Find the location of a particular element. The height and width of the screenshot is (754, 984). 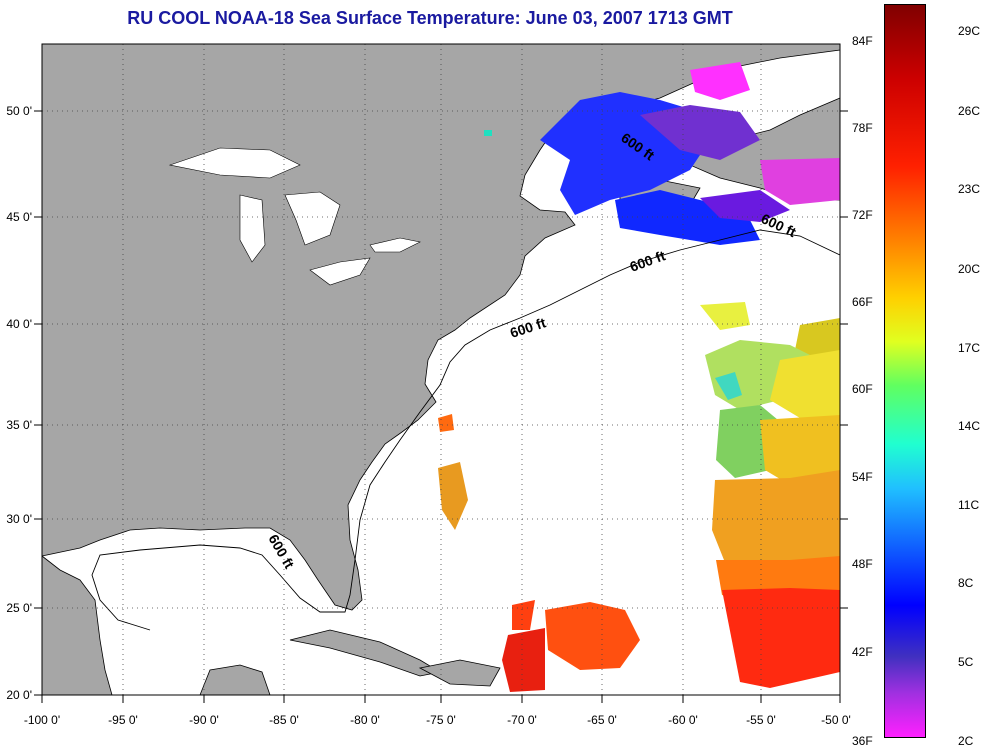

colorbar-label-f: 36F is located at coordinates (862, 741).